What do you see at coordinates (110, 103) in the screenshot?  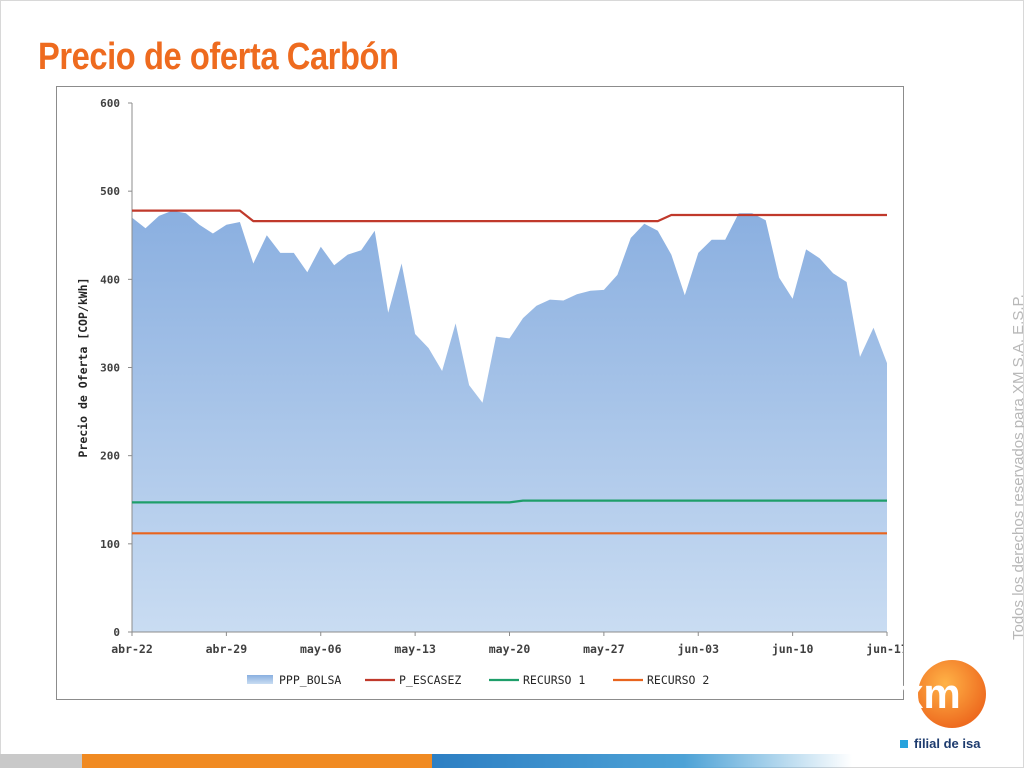 I see `y-tick-label: 600` at bounding box center [110, 103].